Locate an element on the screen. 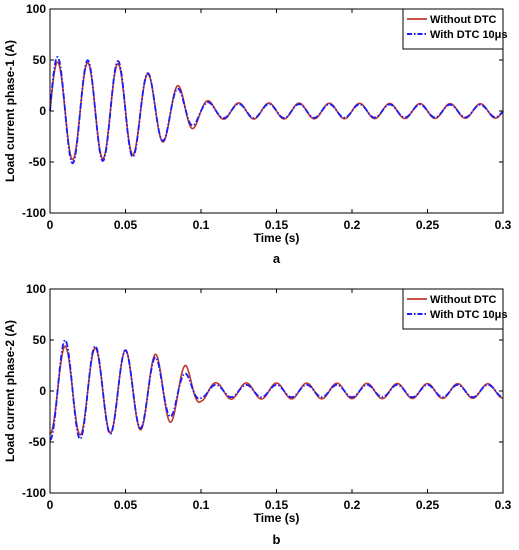  chart-1-legend-box is located at coordinates (453, 309).